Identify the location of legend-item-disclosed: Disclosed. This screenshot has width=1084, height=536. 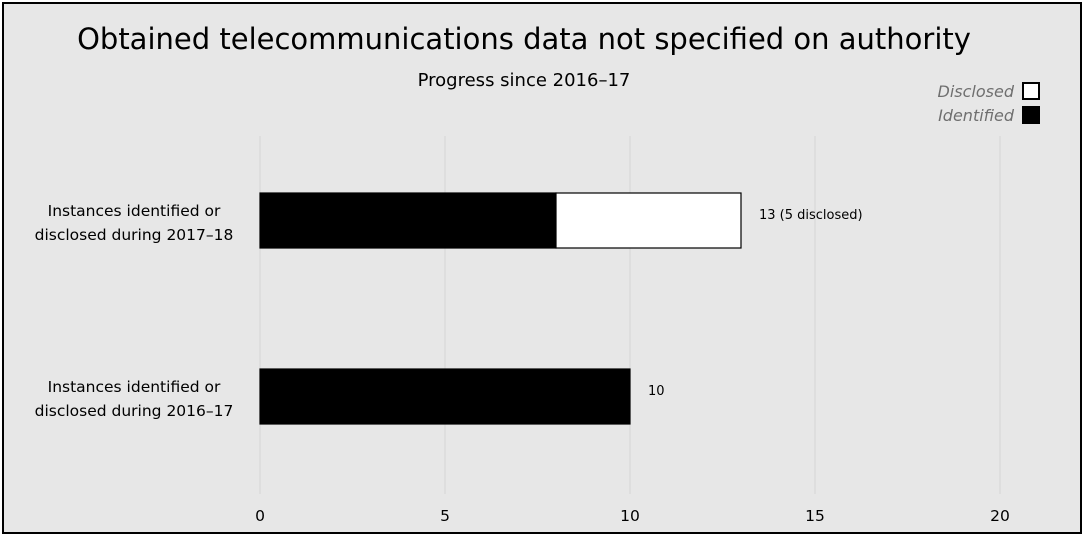
(989, 91).